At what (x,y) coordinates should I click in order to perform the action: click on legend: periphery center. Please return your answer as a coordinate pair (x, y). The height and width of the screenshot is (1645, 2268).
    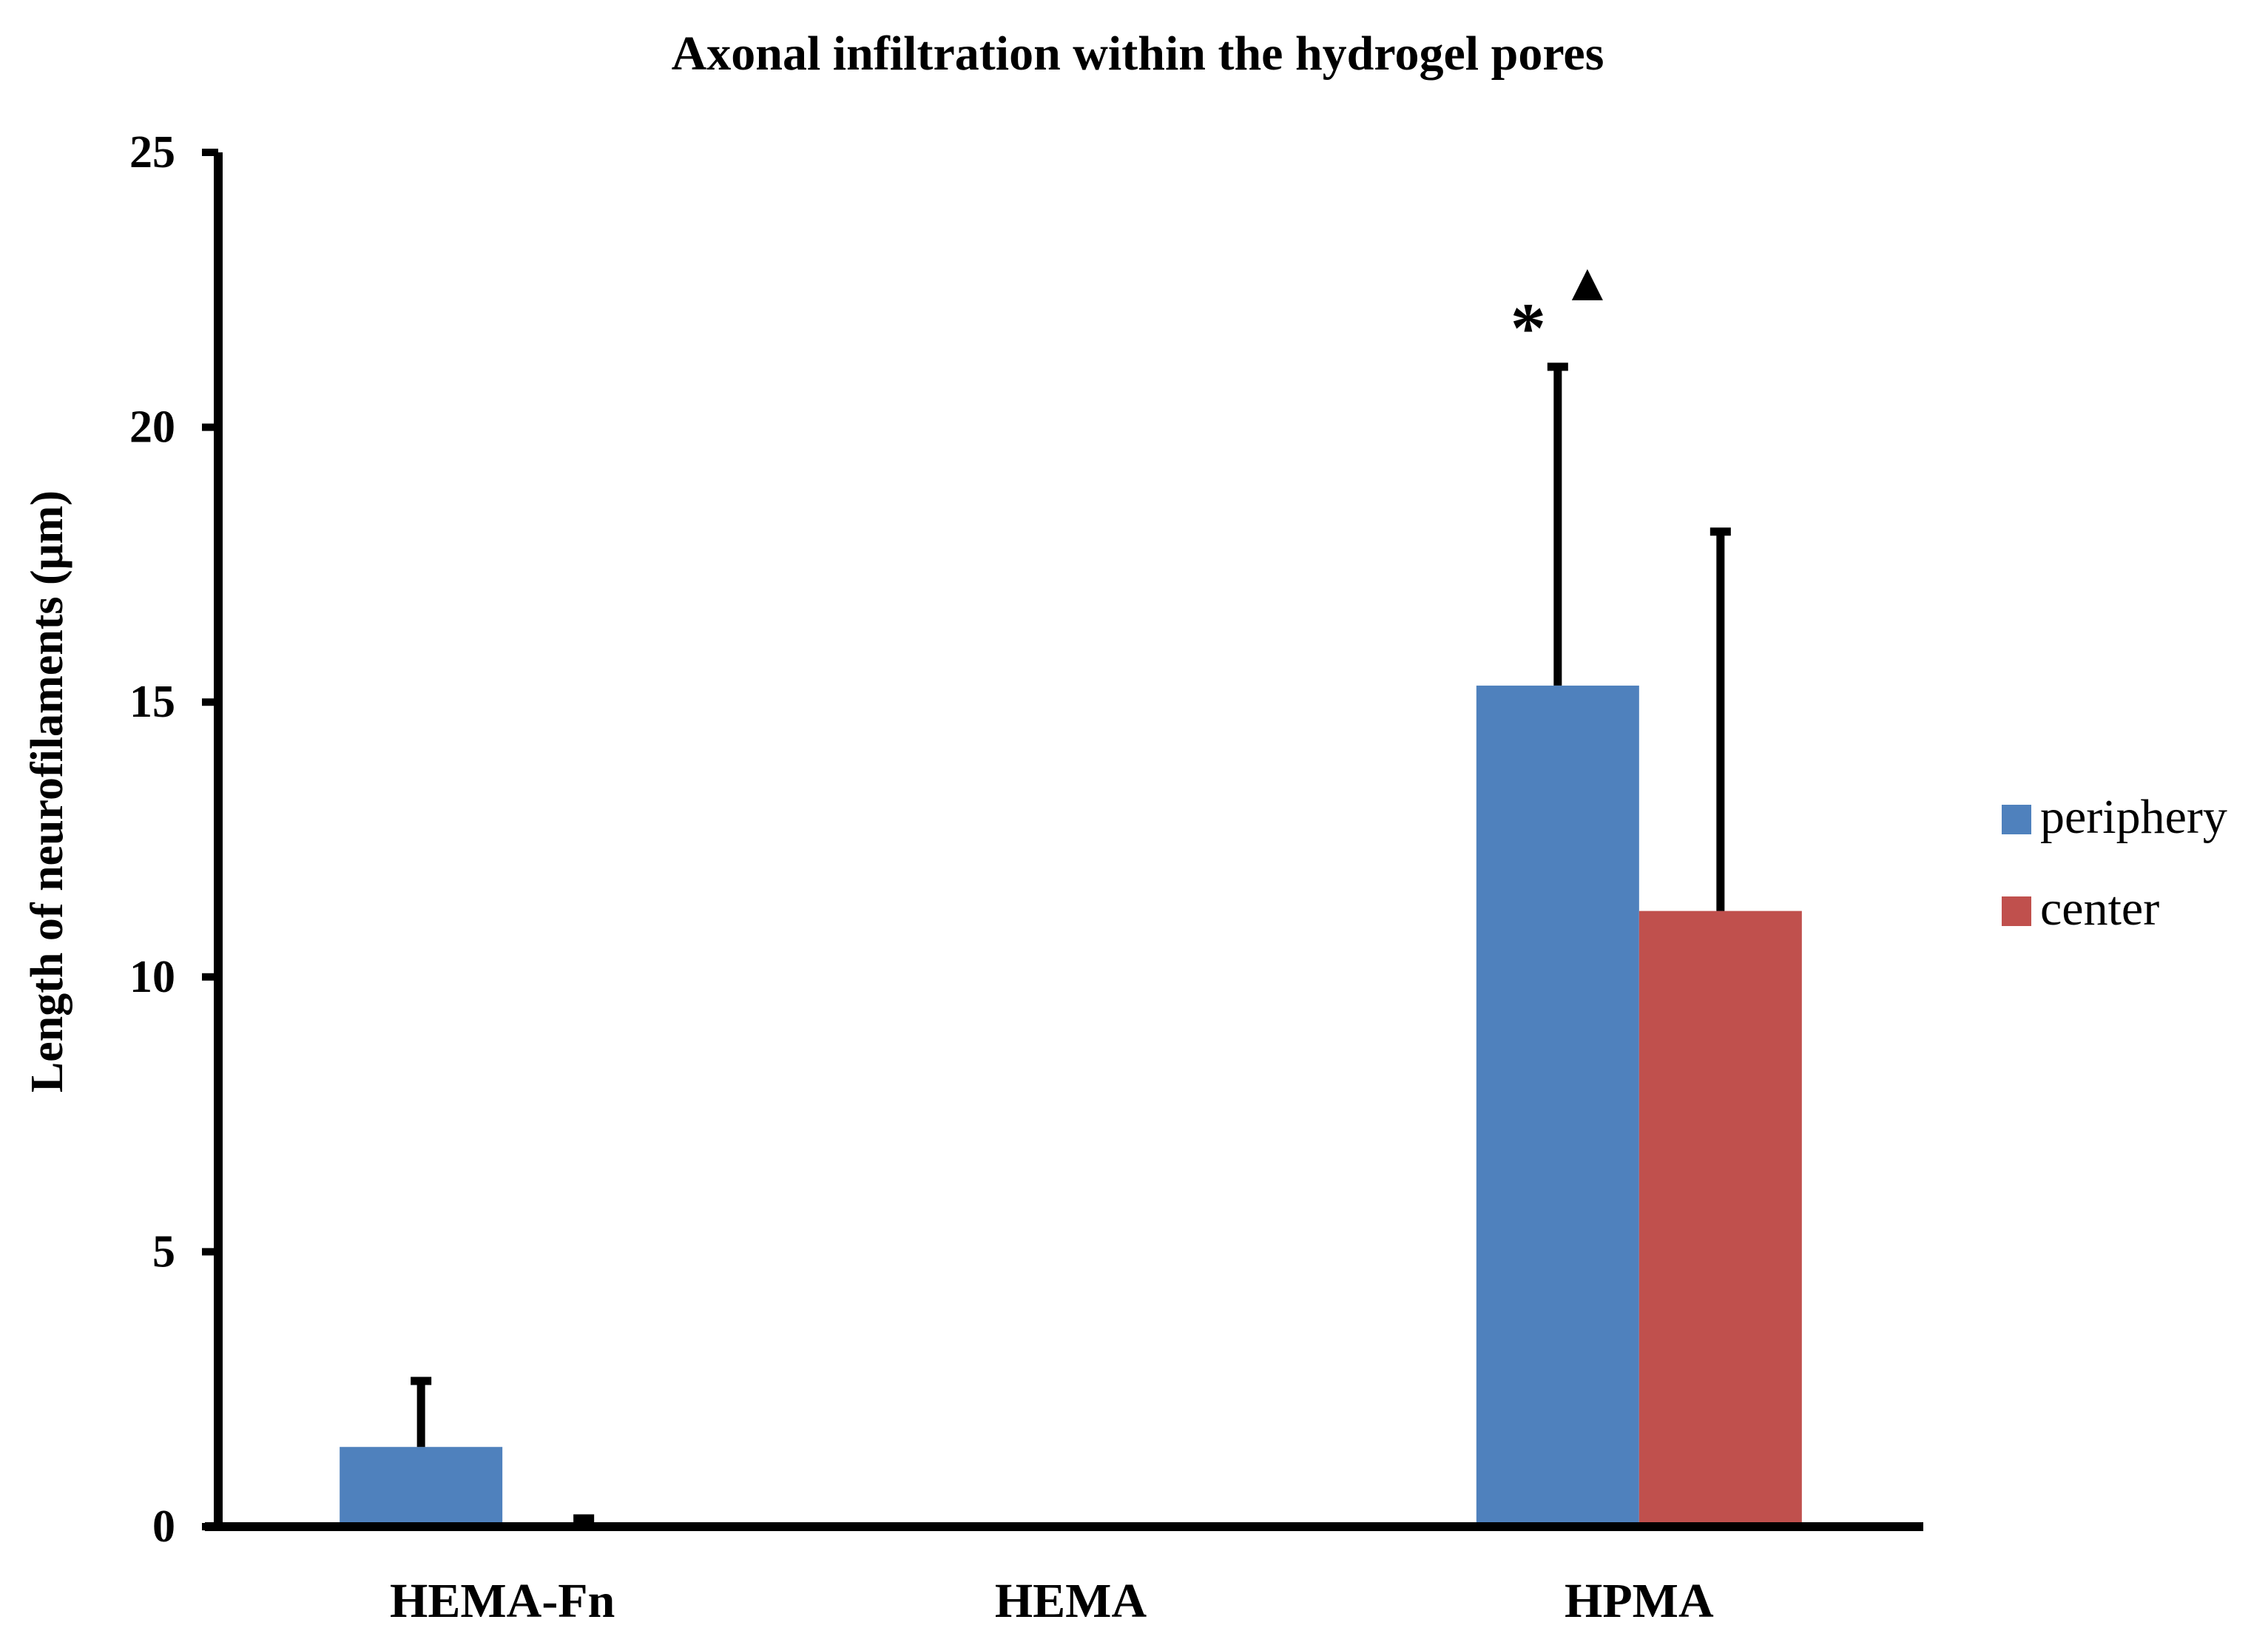
    Looking at the image, I should click on (2114, 863).